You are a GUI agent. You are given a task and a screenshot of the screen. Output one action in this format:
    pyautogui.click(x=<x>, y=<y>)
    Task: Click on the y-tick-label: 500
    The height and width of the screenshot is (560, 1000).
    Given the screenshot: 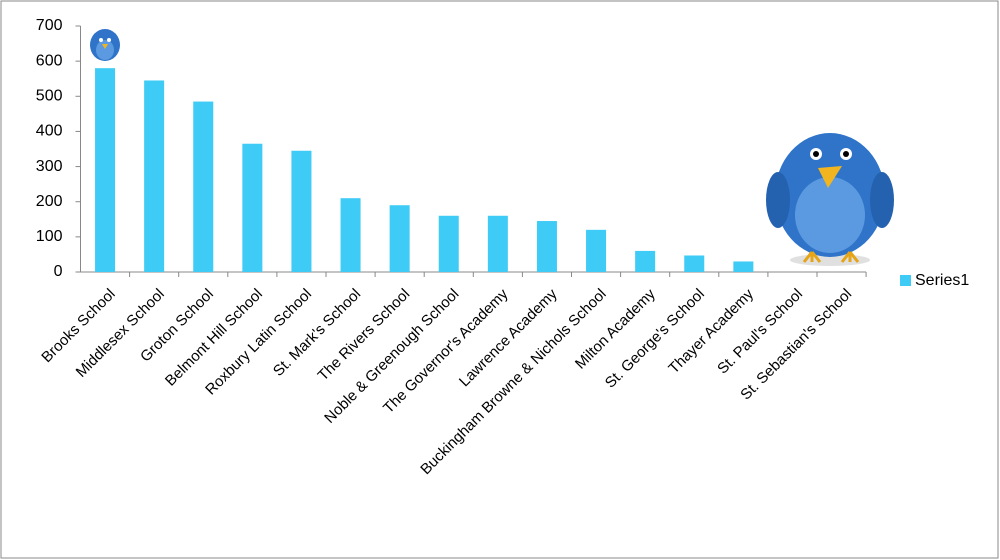 What is the action you would take?
    pyautogui.click(x=49, y=96)
    